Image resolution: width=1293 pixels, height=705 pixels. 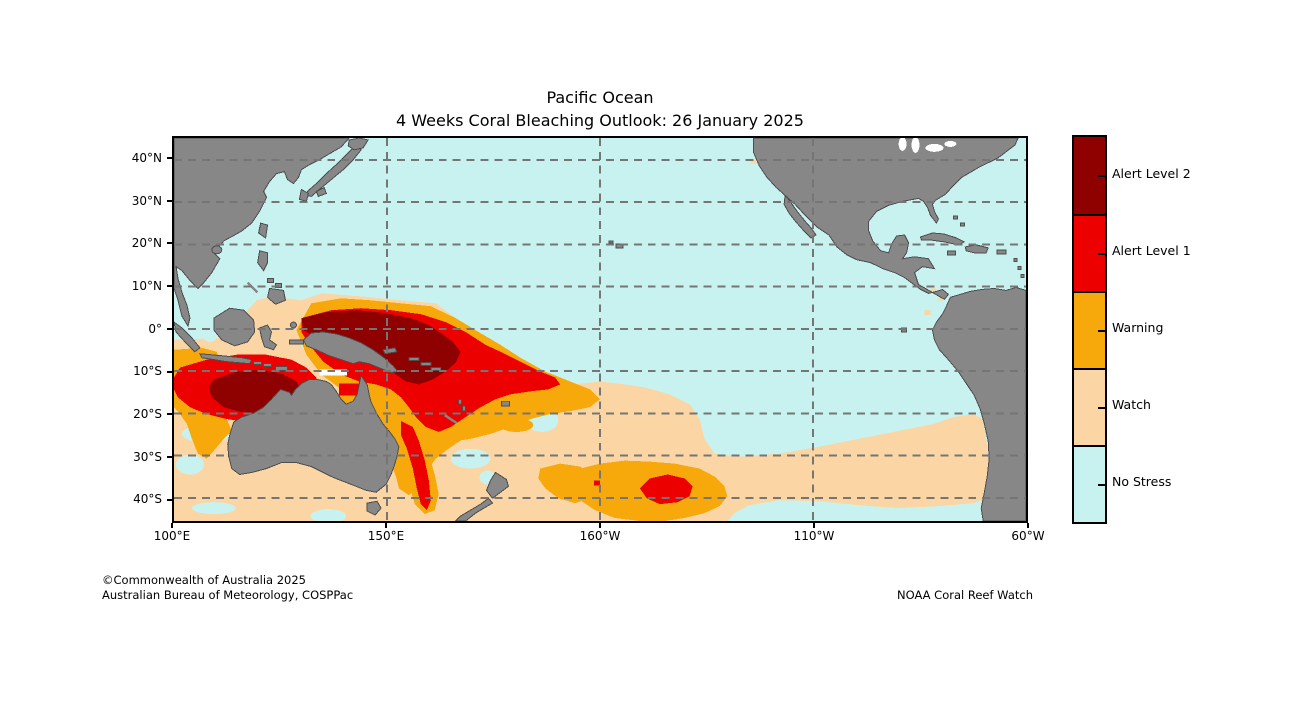 I want to click on alert1-carpentaria, so click(x=351, y=389).